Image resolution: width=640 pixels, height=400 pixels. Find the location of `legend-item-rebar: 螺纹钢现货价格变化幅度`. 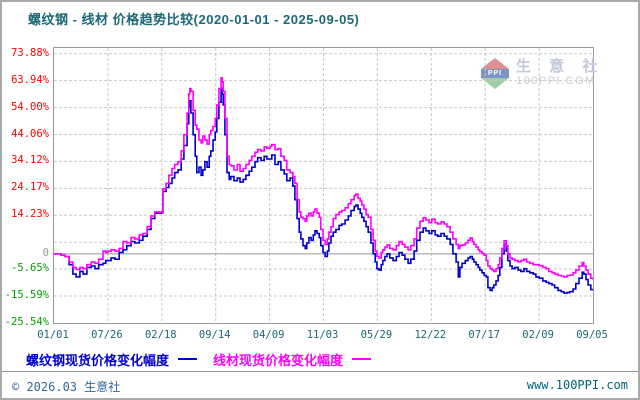

legend-item-rebar: 螺纹钢现货价格变化幅度 is located at coordinates (112, 359).